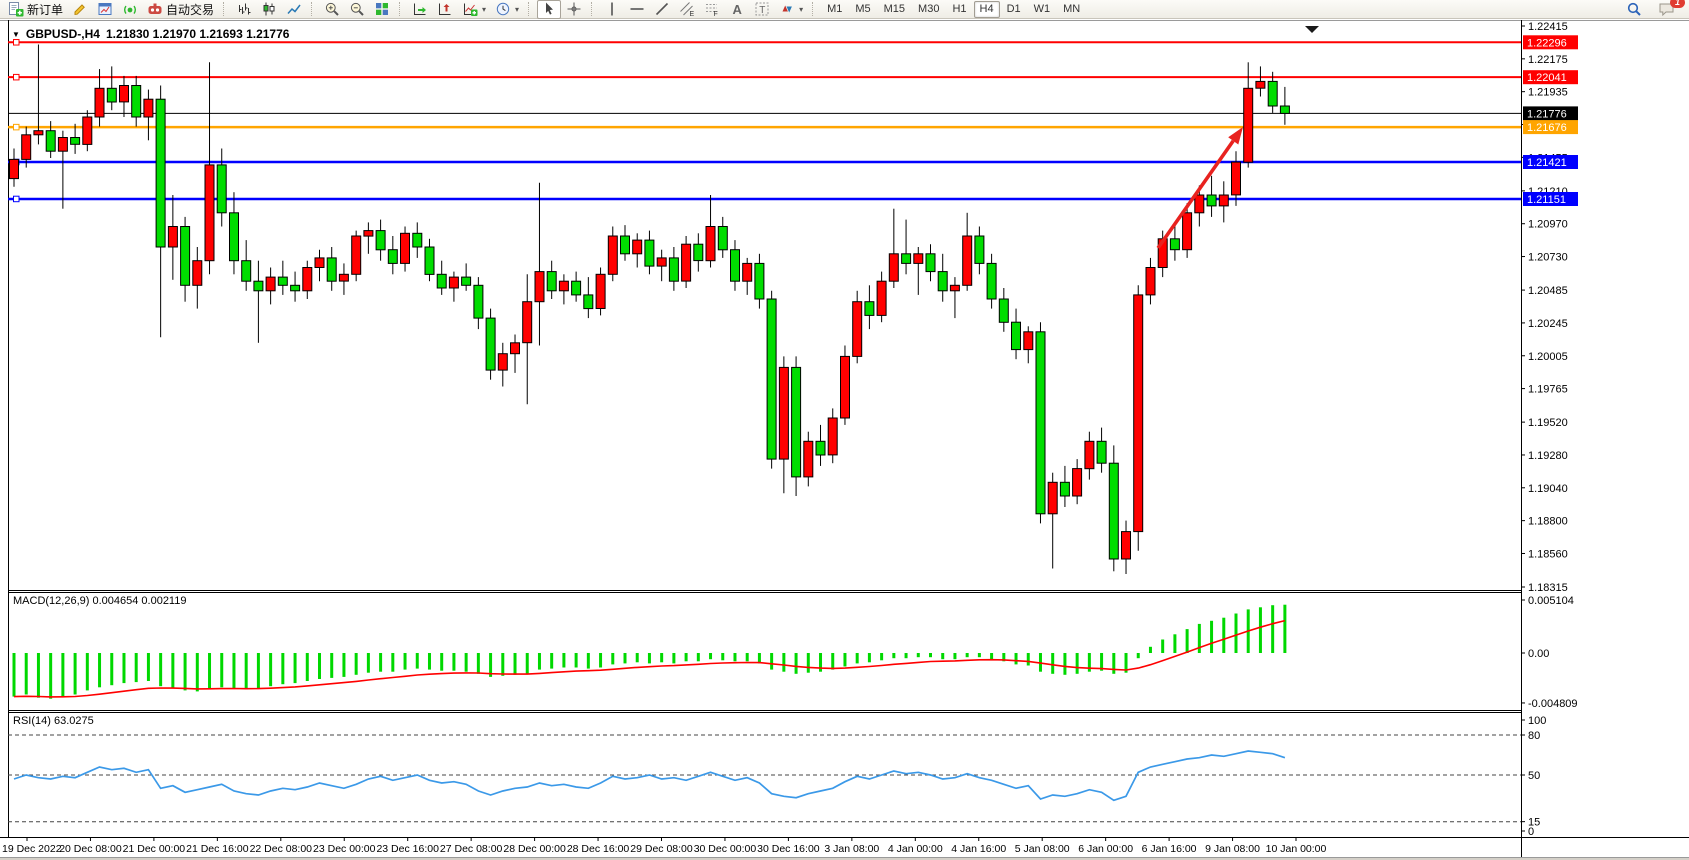  I want to click on svg-text: 1.19040, so click(1548, 489).